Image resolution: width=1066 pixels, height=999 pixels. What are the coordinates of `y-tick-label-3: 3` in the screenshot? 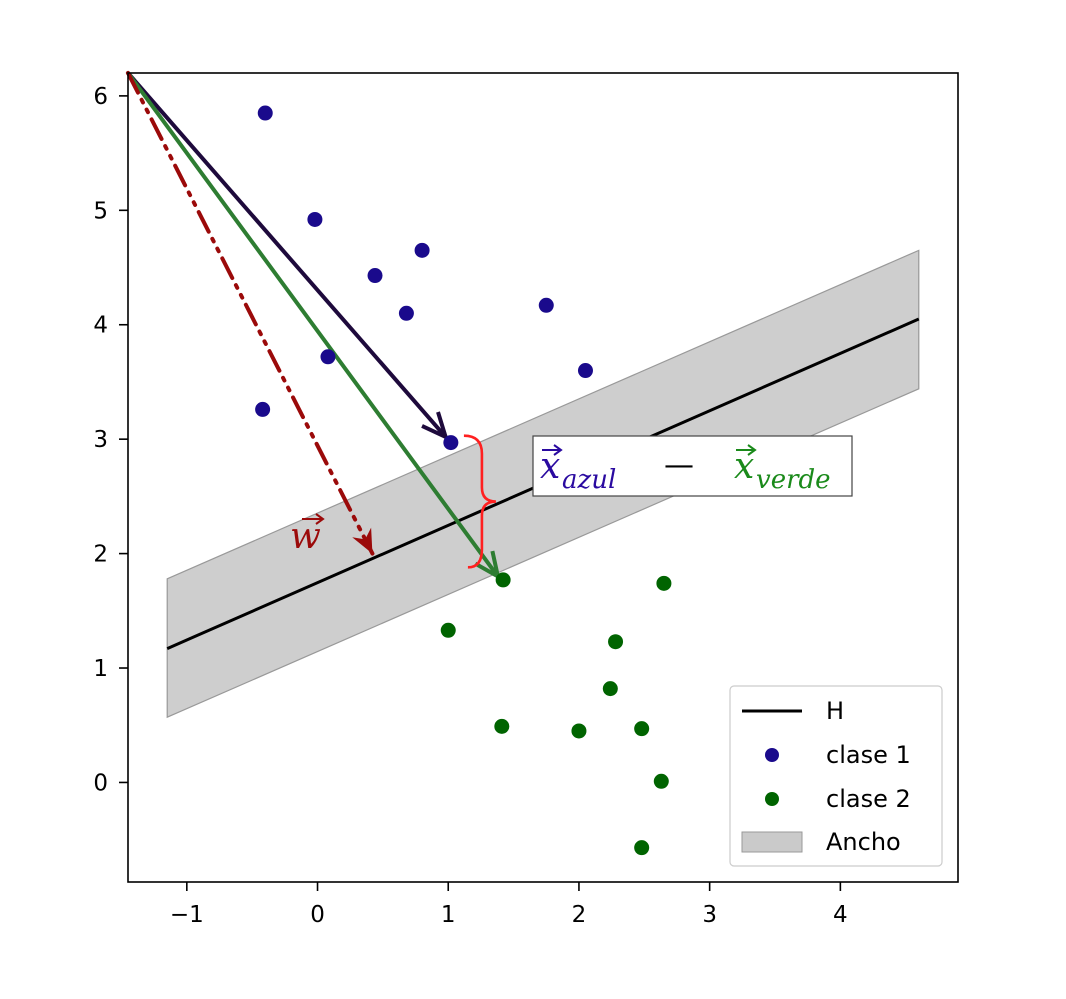 It's located at (100, 440).